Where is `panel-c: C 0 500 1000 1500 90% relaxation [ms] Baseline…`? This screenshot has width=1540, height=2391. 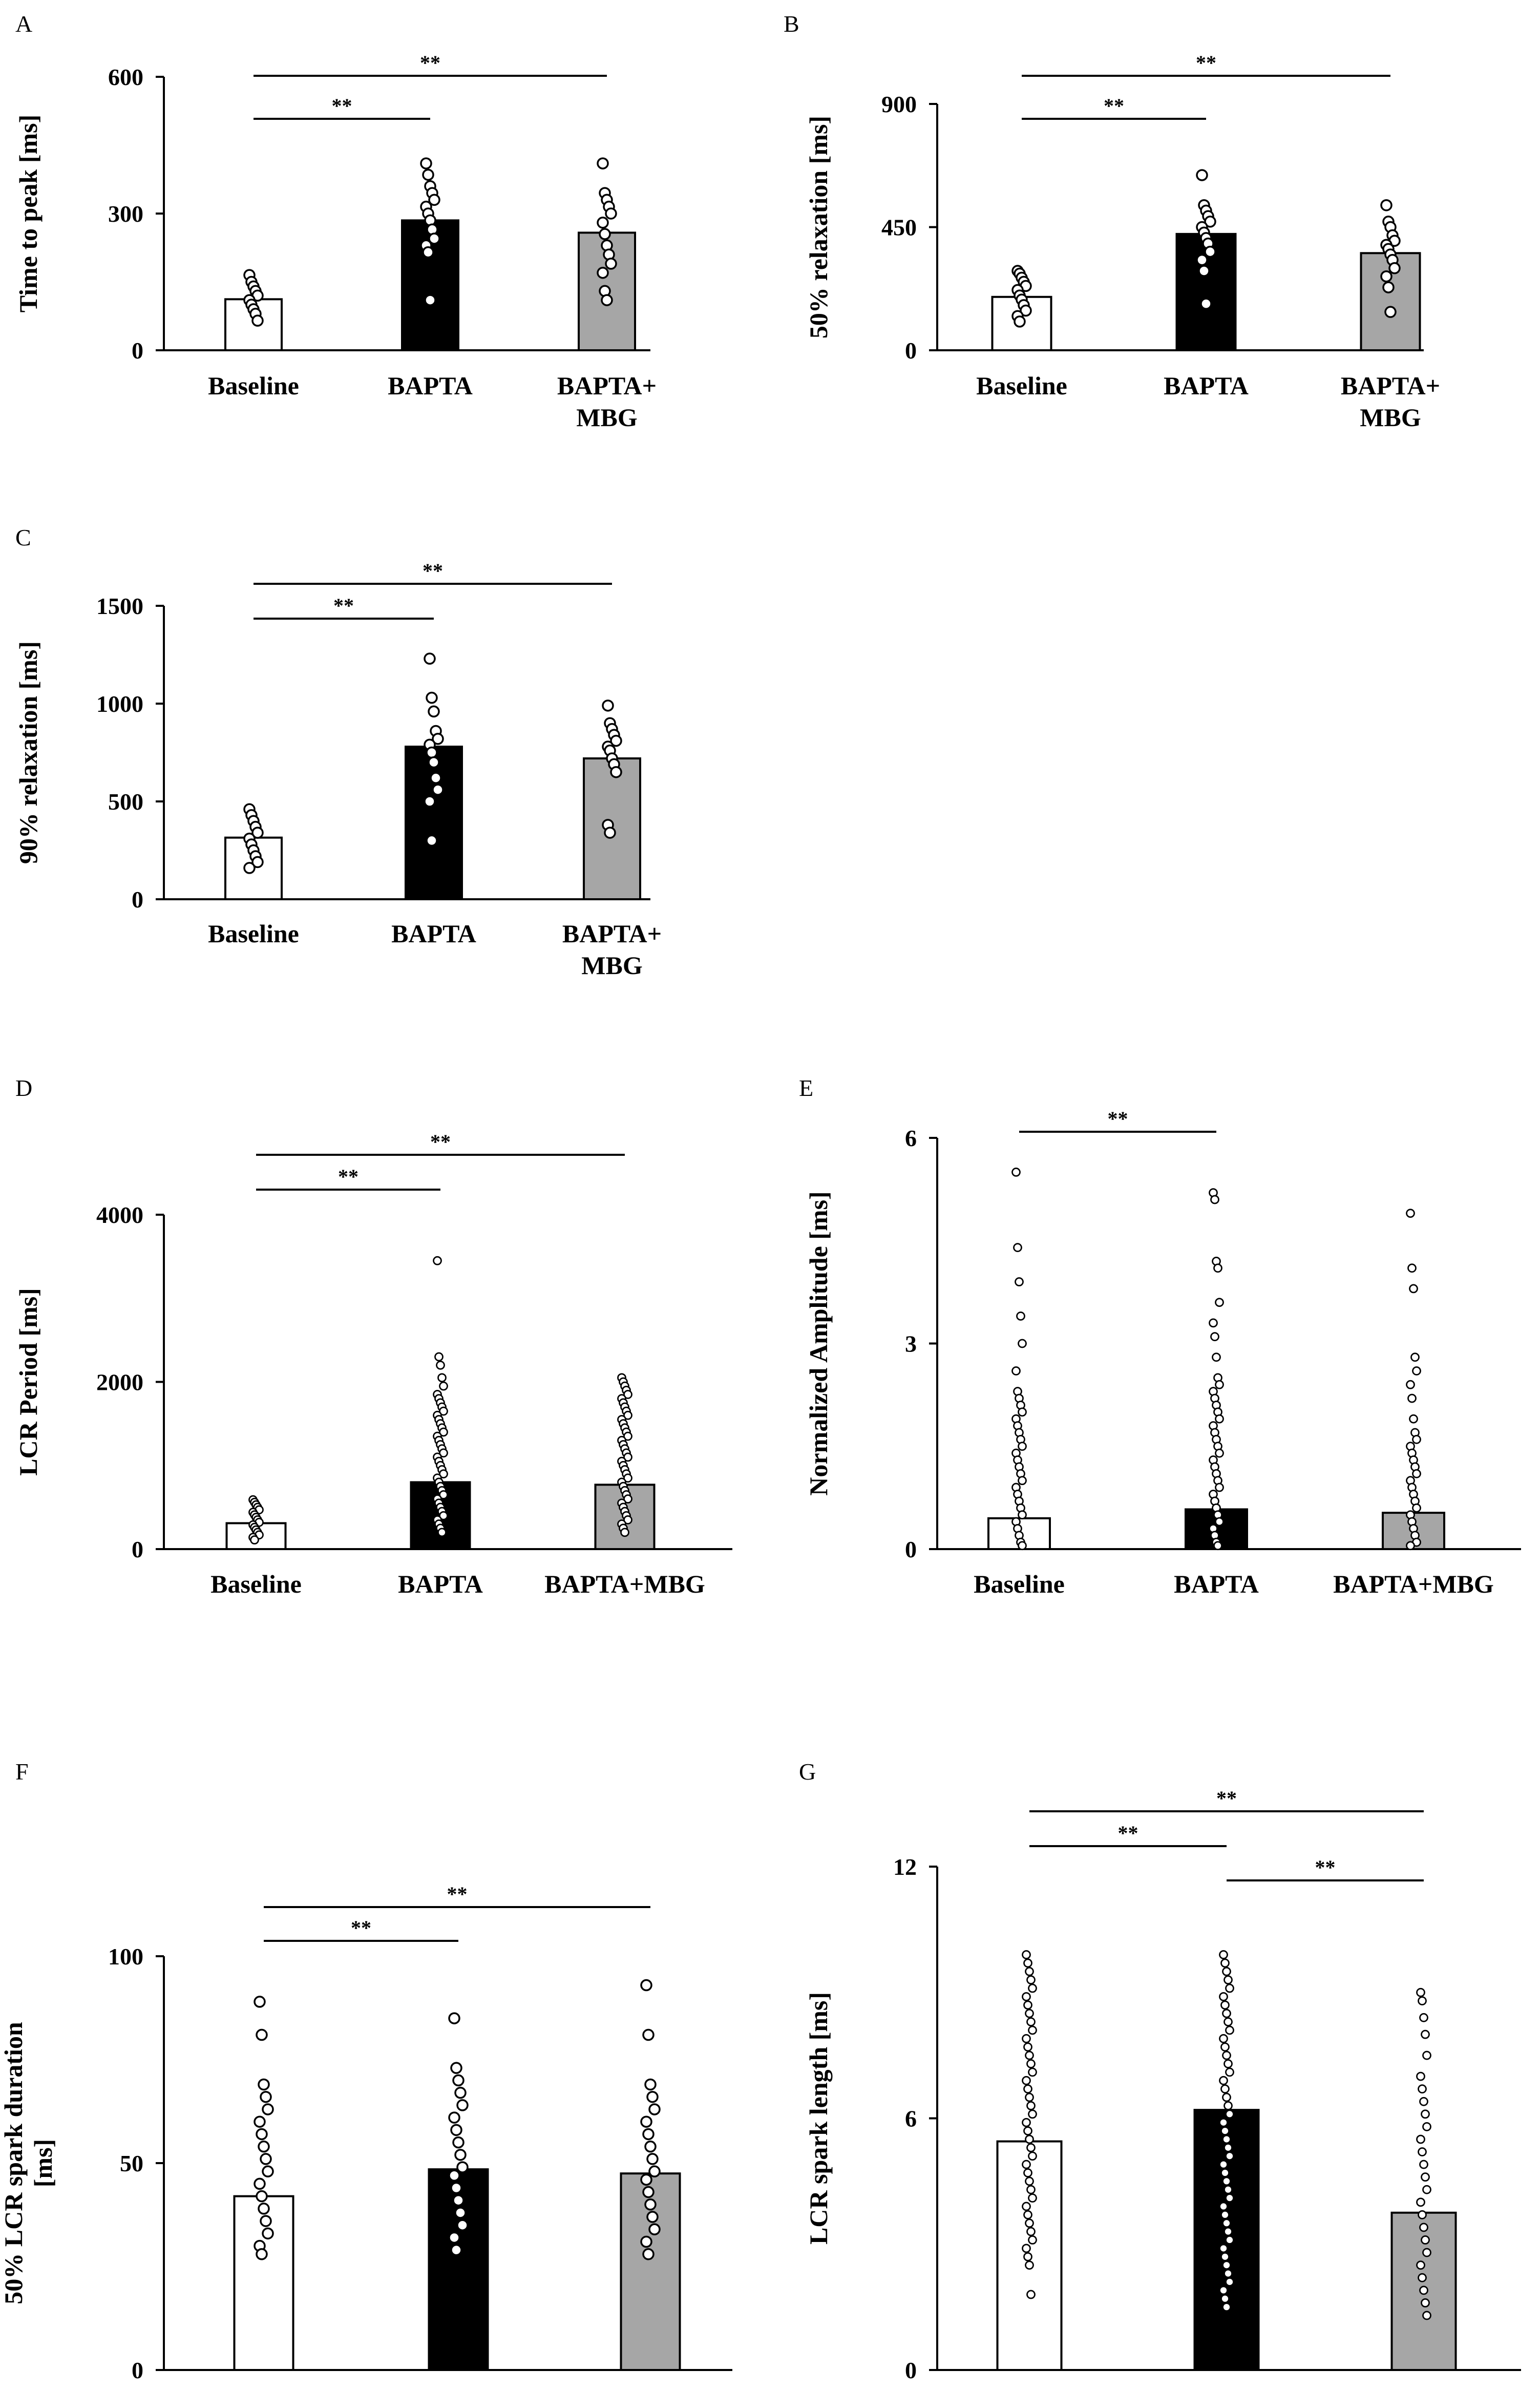
panel-c: C 0 500 1000 1500 90% relaxation [ms] Baseline… is located at coordinates (338, 752).